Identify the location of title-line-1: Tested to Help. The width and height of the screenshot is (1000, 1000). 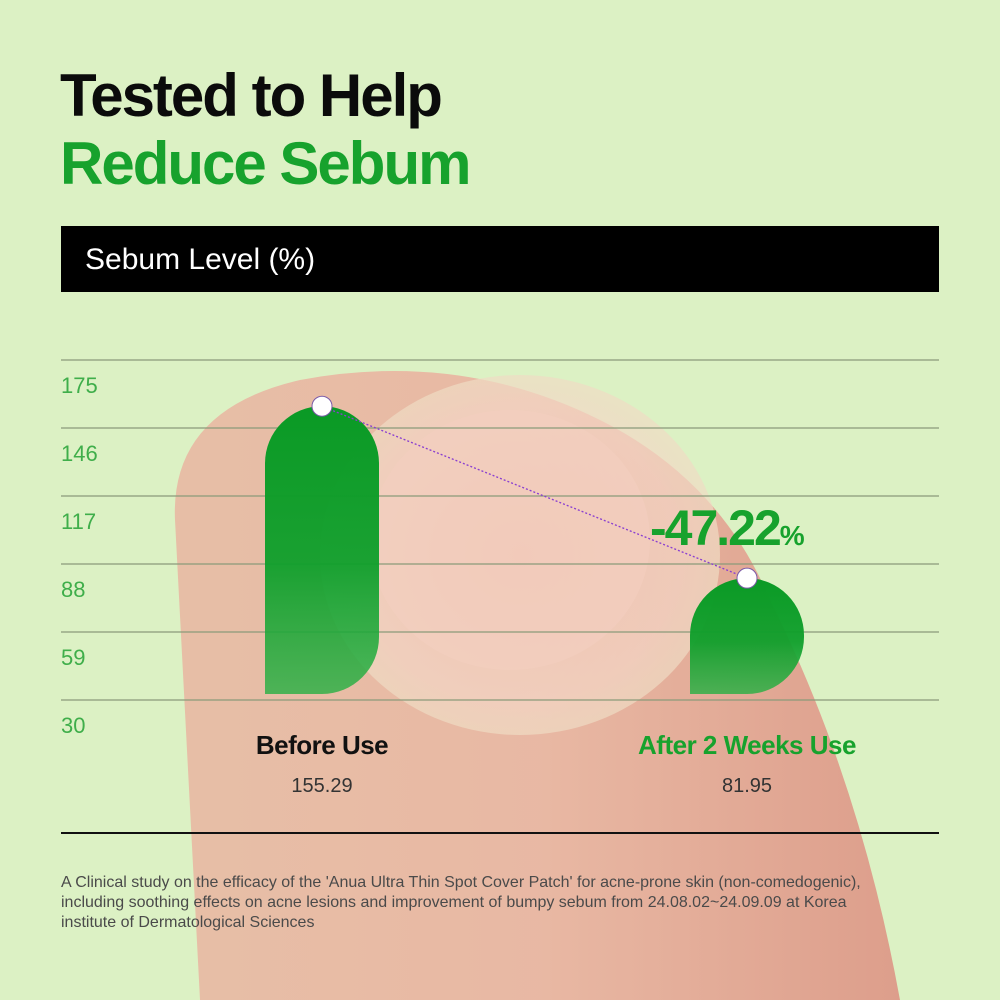
(251, 95).